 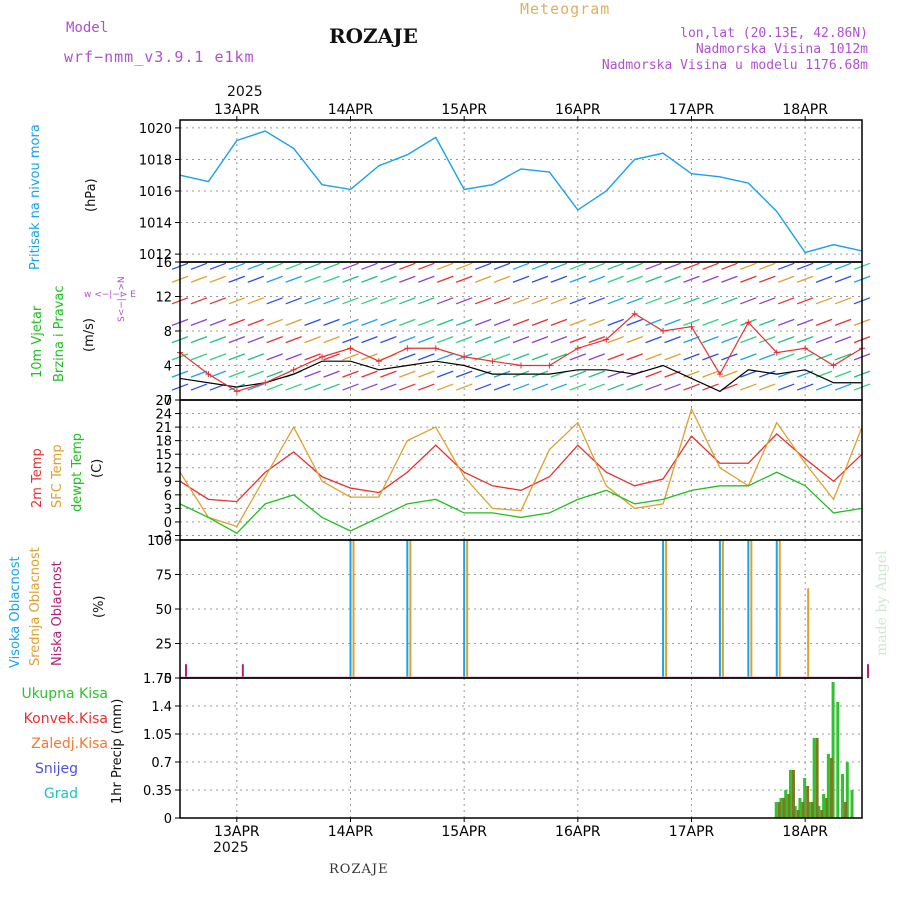 I want to click on day-label-top: 13APR, so click(x=237, y=110).